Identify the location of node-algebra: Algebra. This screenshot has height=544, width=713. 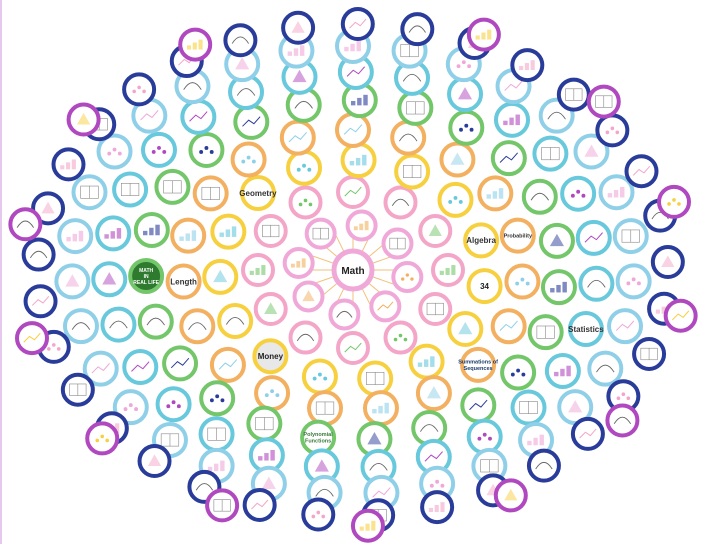
(481, 240).